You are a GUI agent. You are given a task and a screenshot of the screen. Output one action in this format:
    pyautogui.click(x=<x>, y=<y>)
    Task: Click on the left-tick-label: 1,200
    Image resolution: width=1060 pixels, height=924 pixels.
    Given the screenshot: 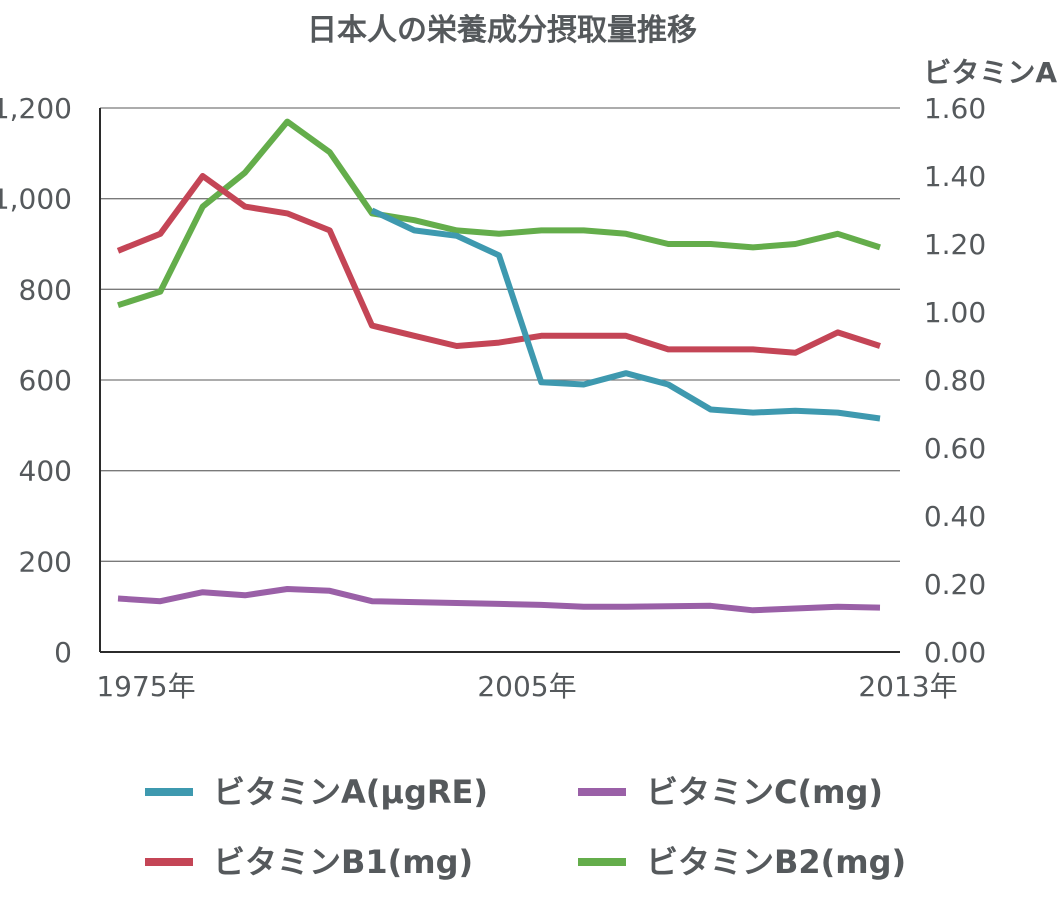 What is the action you would take?
    pyautogui.click(x=36, y=108)
    